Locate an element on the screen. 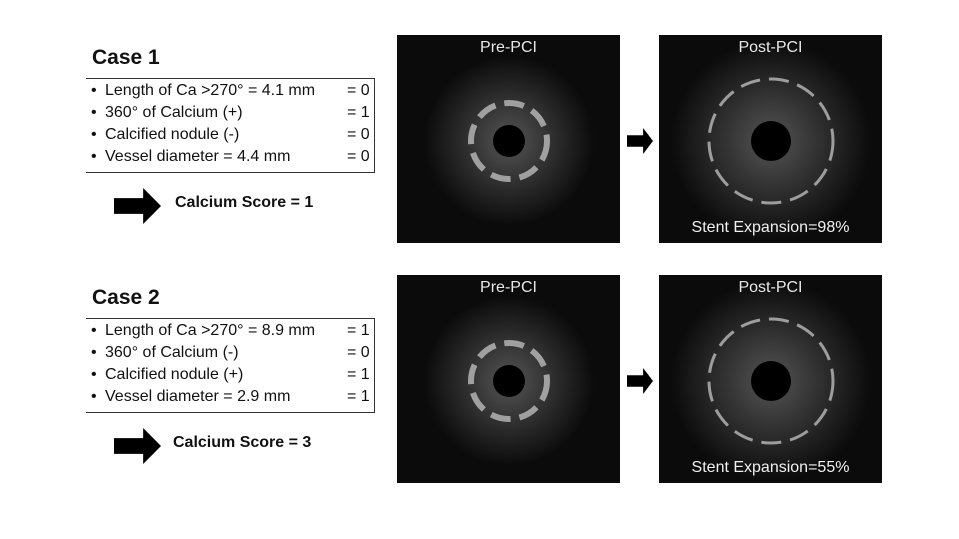 The height and width of the screenshot is (539, 959). calcium-score: Calcium Score = 3 is located at coordinates (242, 442).